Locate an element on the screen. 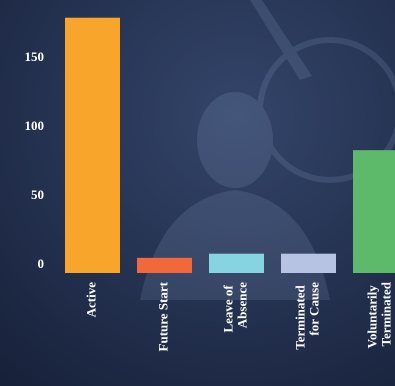 This screenshot has width=395, height=386. x-tick-label-line: for Cause is located at coordinates (313, 309).